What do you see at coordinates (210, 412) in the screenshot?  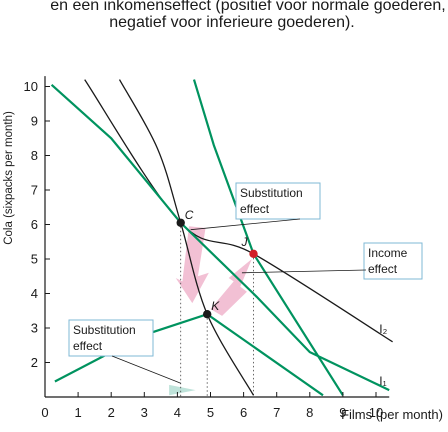 I see `x-tick-5: 5` at bounding box center [210, 412].